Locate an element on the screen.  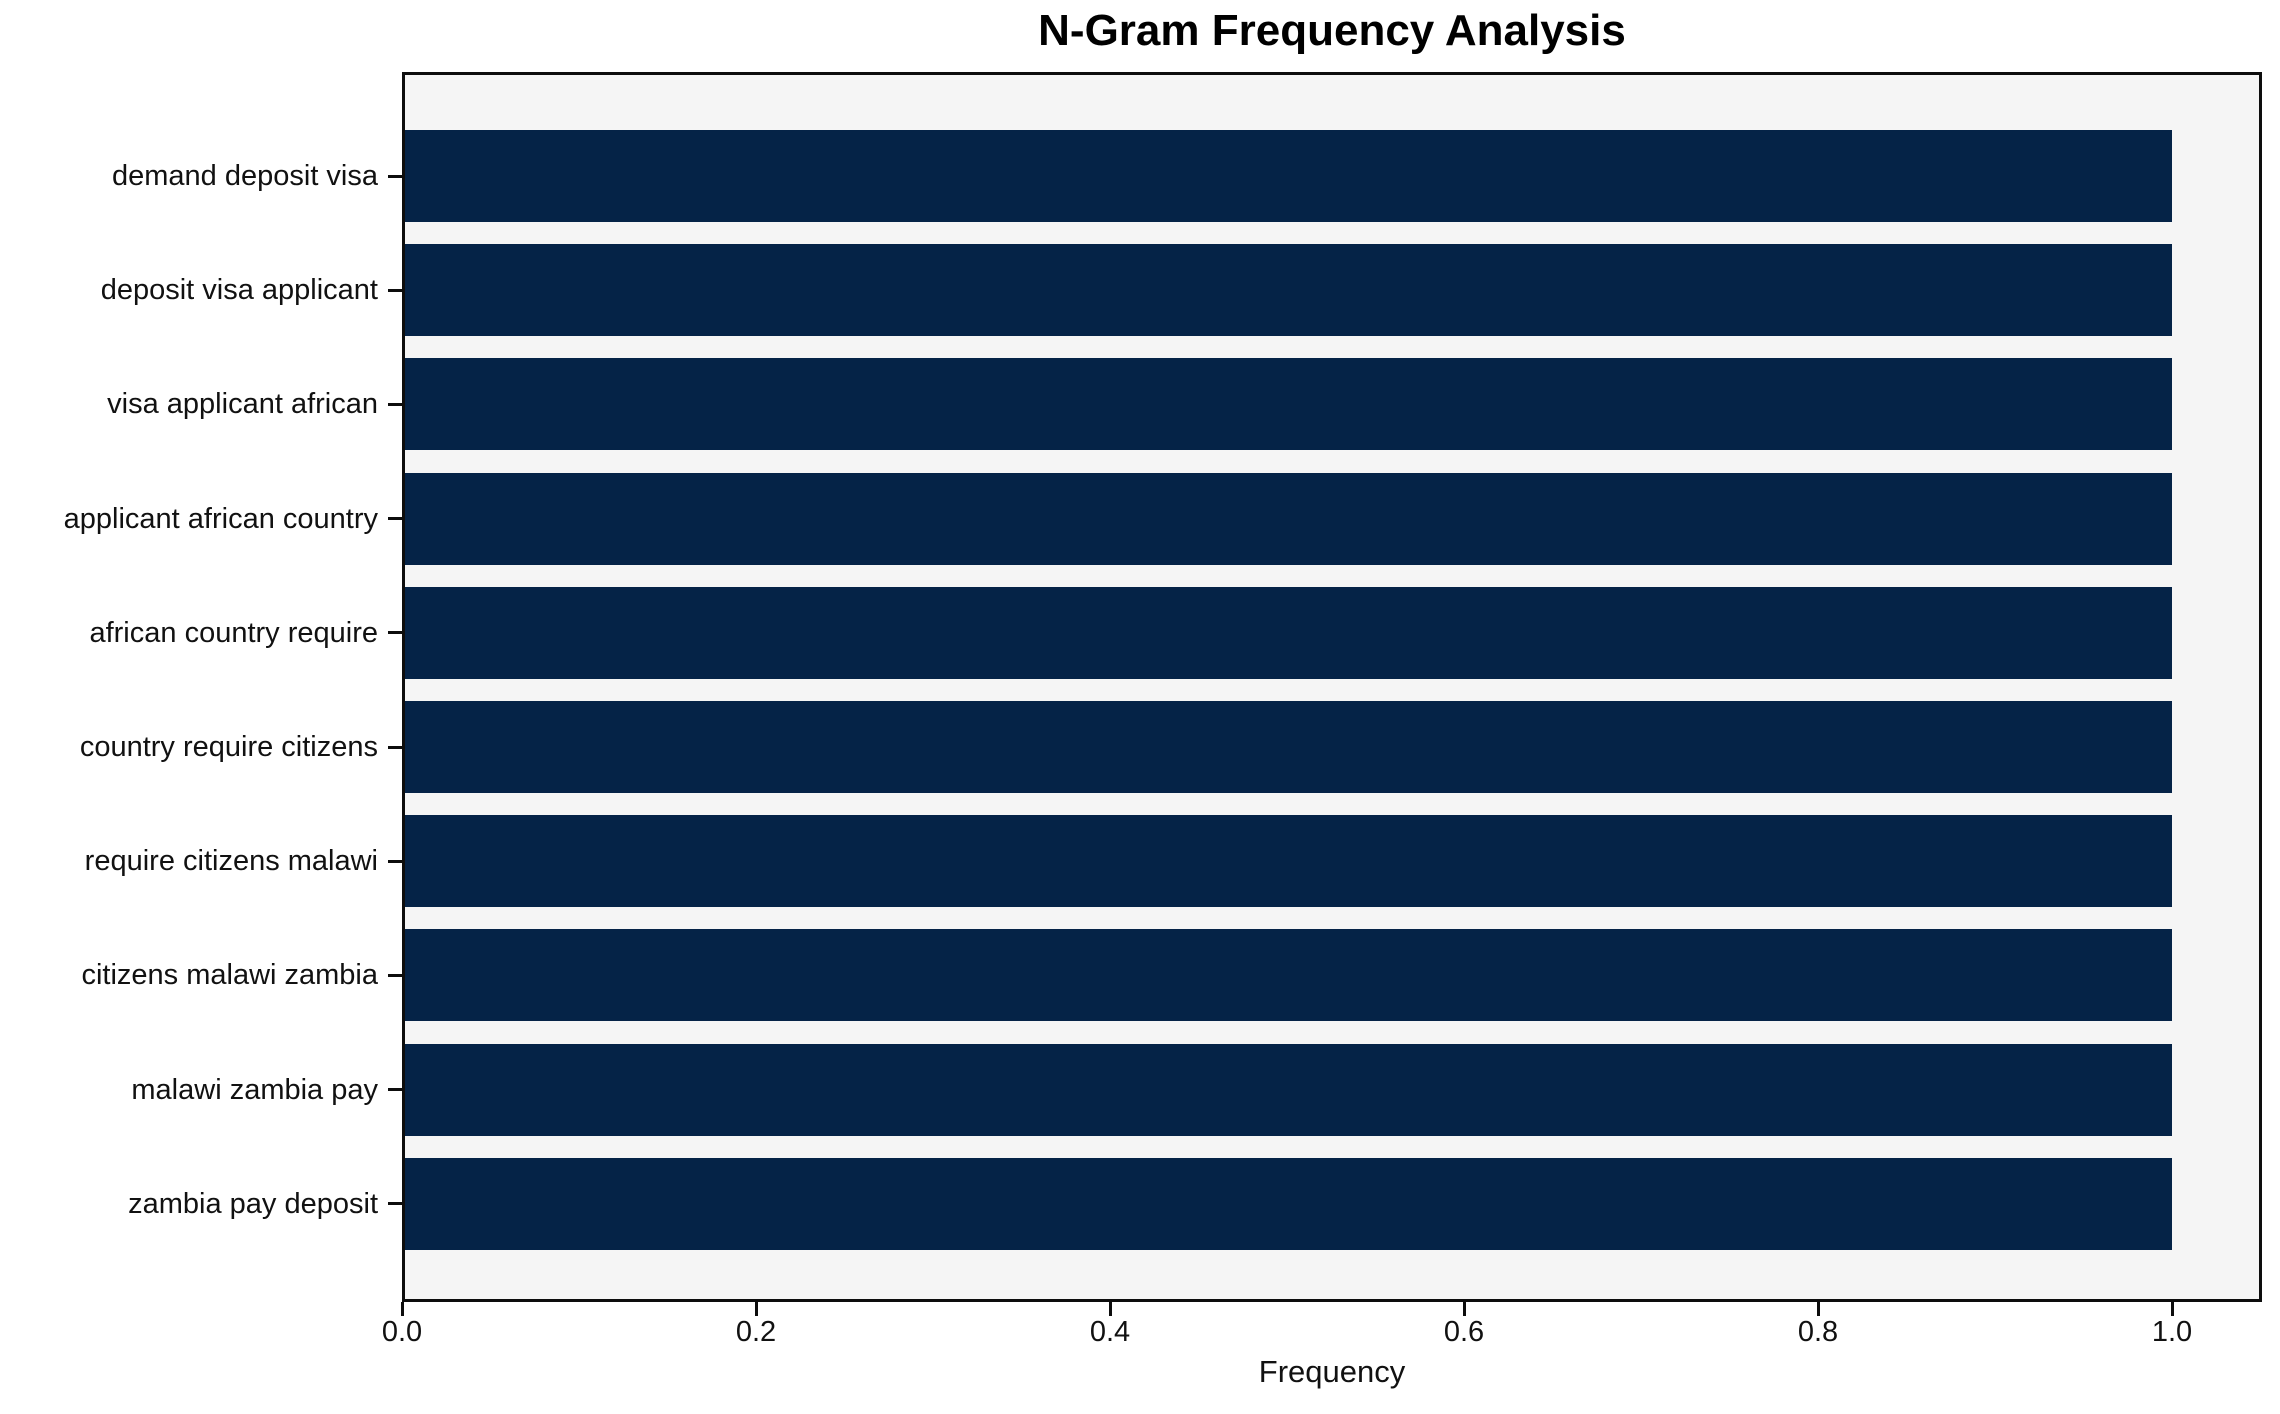
x-tick-label: 0.0 is located at coordinates (402, 1332).